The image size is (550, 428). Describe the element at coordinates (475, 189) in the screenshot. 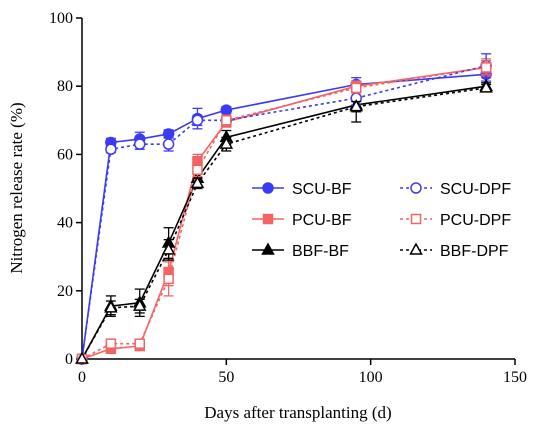

I see `legend-label: SCU-DPF` at that location.